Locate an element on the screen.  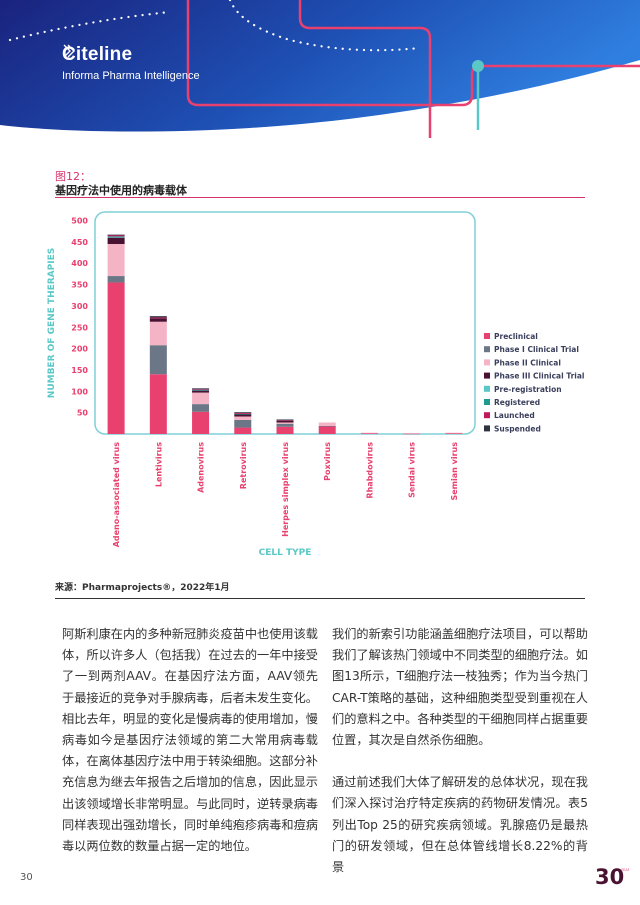
legend-label: Phase II Clinical is located at coordinates (527, 362).